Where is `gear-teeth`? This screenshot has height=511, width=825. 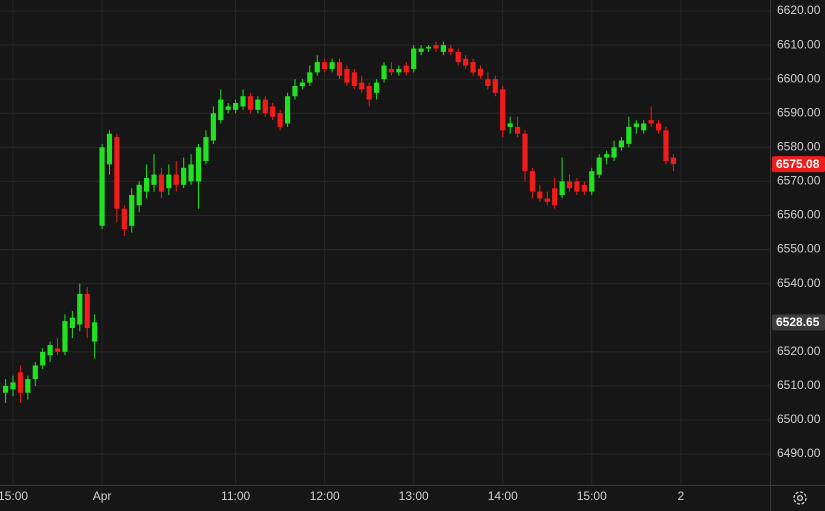
gear-teeth is located at coordinates (800, 498).